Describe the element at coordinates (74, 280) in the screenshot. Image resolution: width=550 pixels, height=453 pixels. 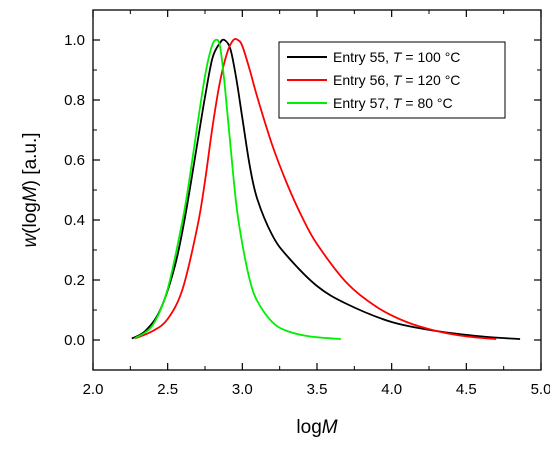
I see `y-tick-label: 0.2` at that location.